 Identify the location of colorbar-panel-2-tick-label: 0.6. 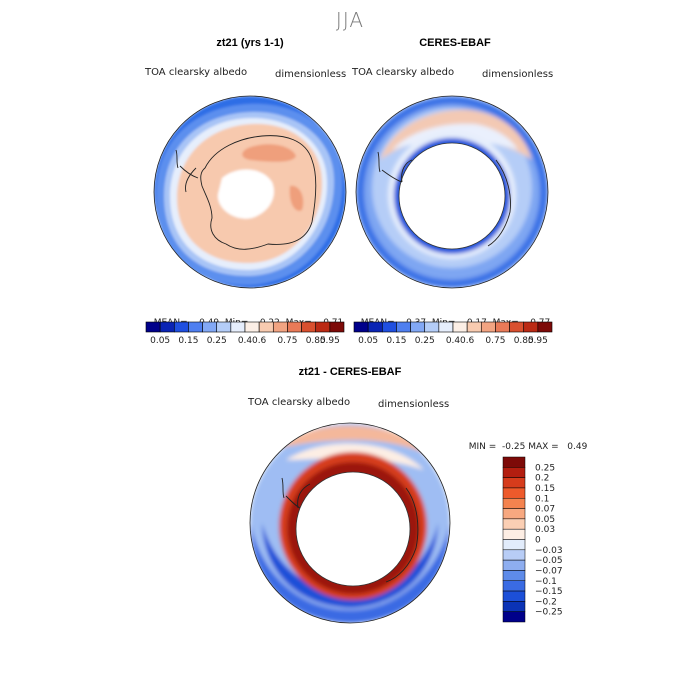
(467, 341).